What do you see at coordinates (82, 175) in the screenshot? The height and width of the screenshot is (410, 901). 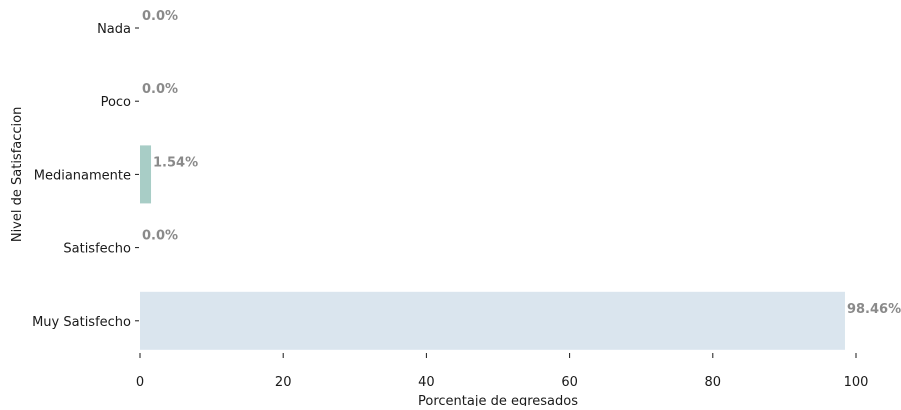 I see `y-tick-label: Medianamente` at bounding box center [82, 175].